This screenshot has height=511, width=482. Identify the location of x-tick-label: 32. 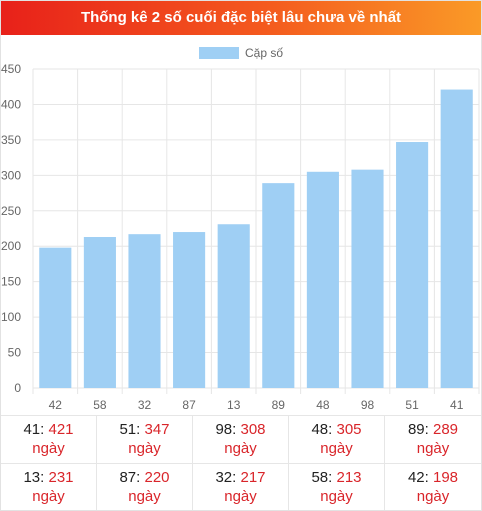
(145, 405).